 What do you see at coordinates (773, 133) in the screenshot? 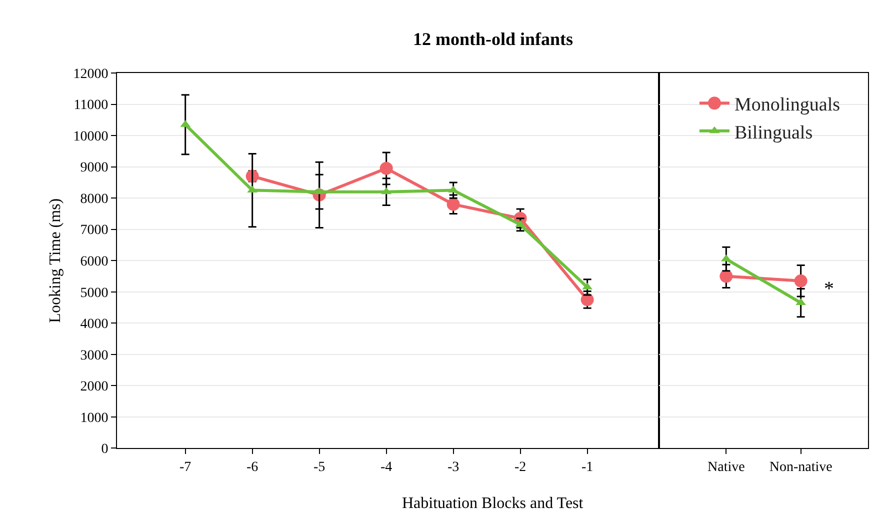
I see `legend-label: Bilinguals` at bounding box center [773, 133].